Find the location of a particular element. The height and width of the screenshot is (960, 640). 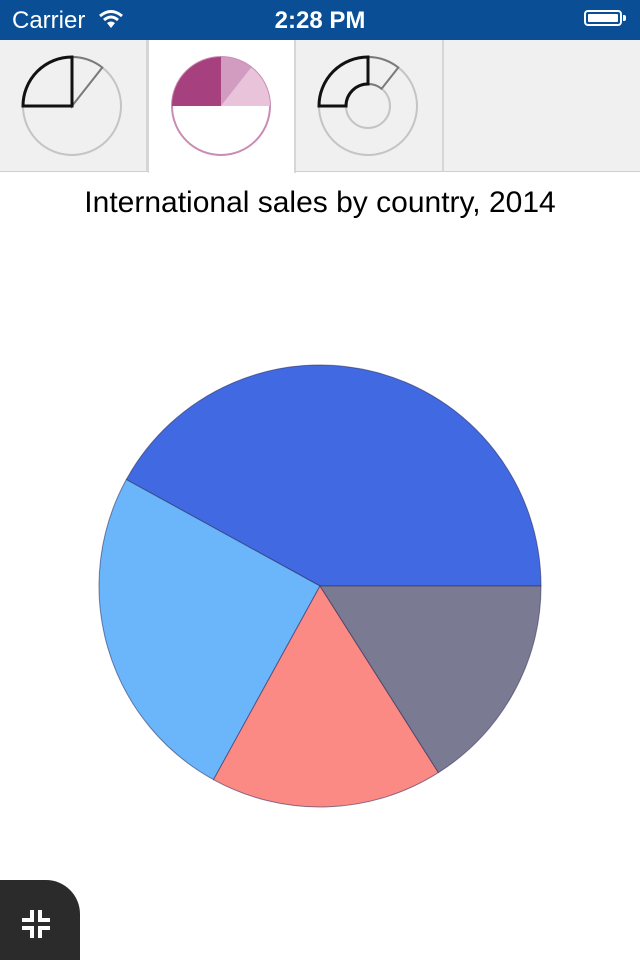

collapse-button is located at coordinates (40, 920).